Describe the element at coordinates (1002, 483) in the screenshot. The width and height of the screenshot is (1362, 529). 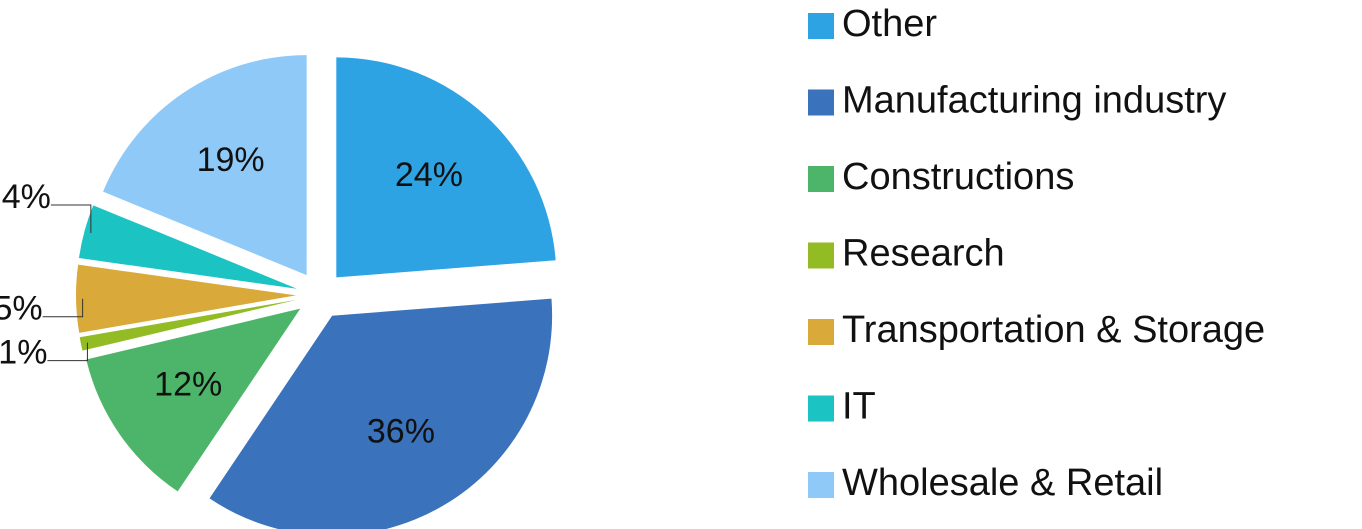
I see `legend-label: Wholesale & Retail` at that location.